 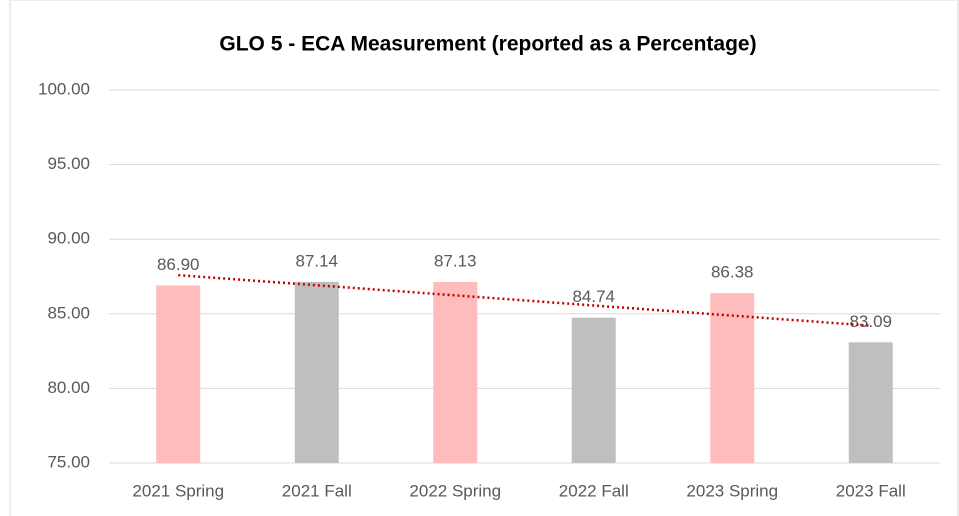 I want to click on x-tick-label: 2023 Spring, so click(x=732, y=490).